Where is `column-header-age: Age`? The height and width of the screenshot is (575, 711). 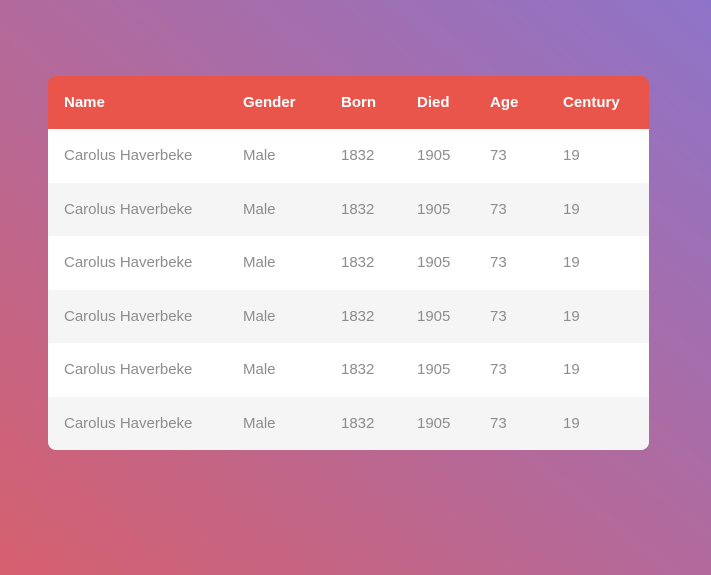 column-header-age: Age is located at coordinates (510, 102).